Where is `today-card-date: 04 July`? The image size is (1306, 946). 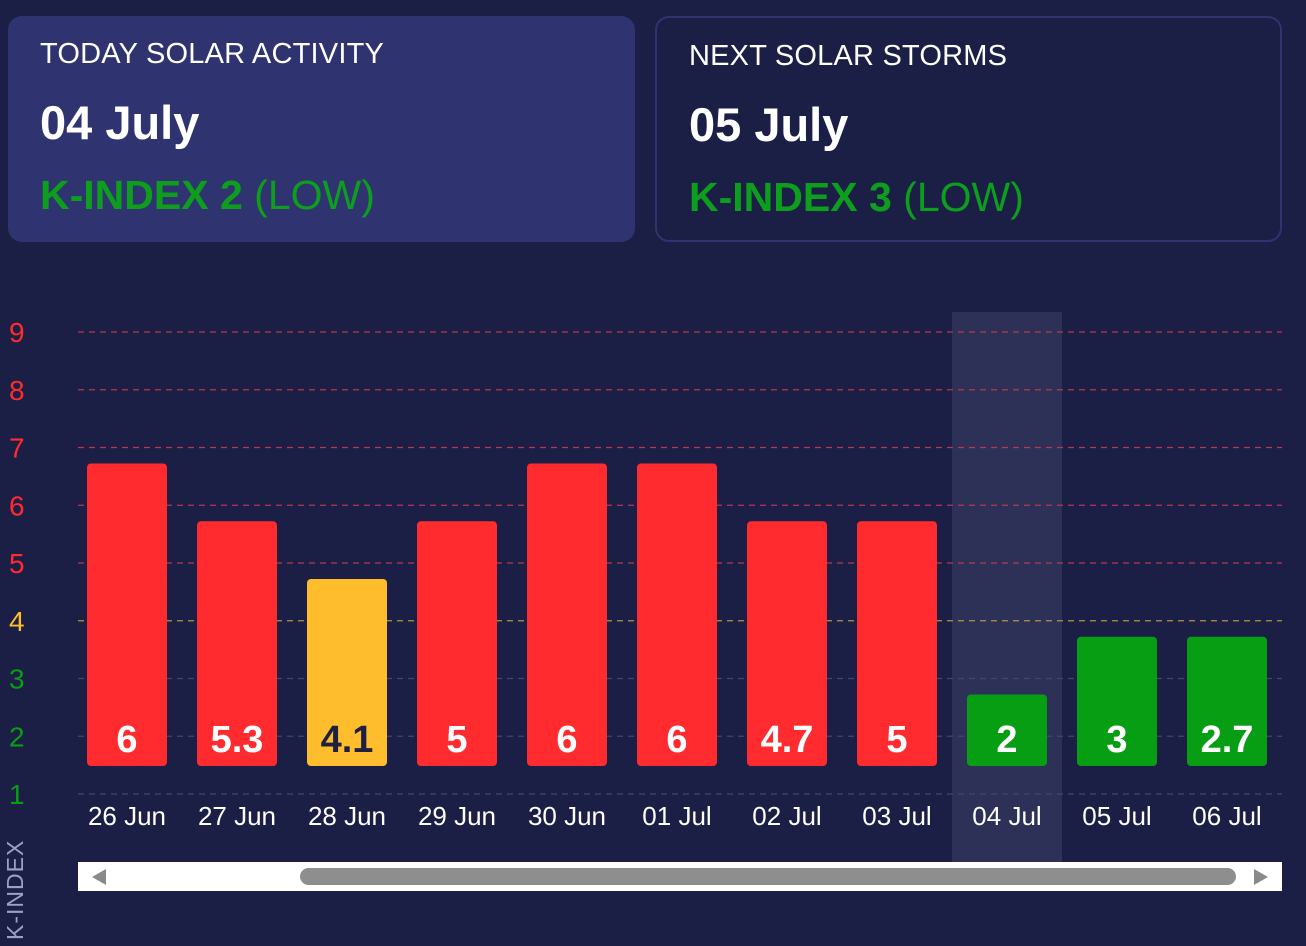 today-card-date: 04 July is located at coordinates (120, 122).